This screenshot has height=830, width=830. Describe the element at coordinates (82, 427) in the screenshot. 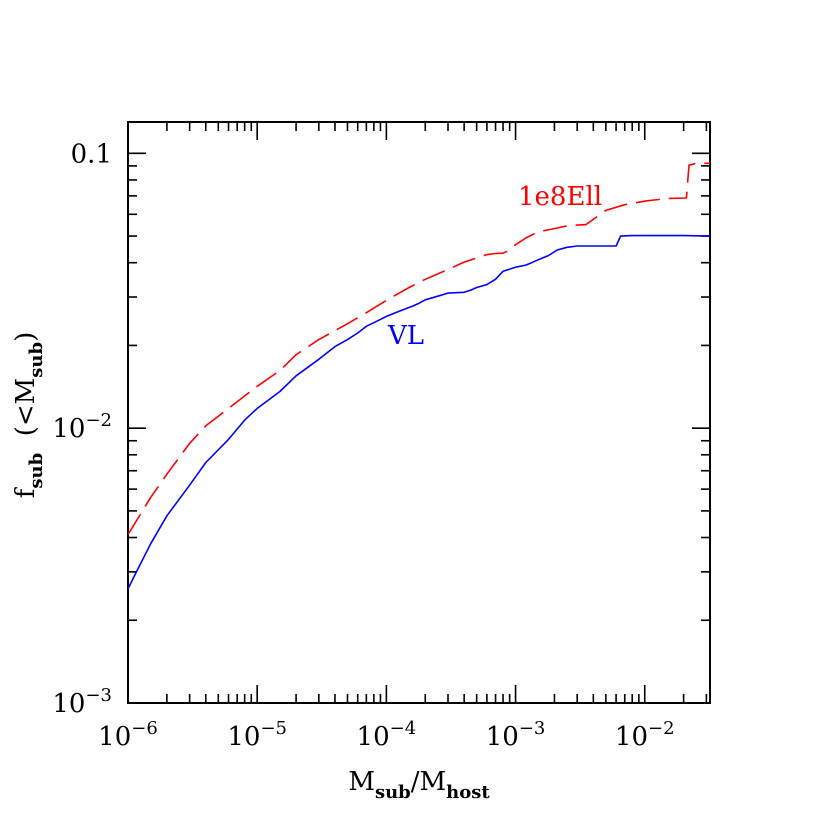

I see `y-tick-label: 10⁻²` at that location.